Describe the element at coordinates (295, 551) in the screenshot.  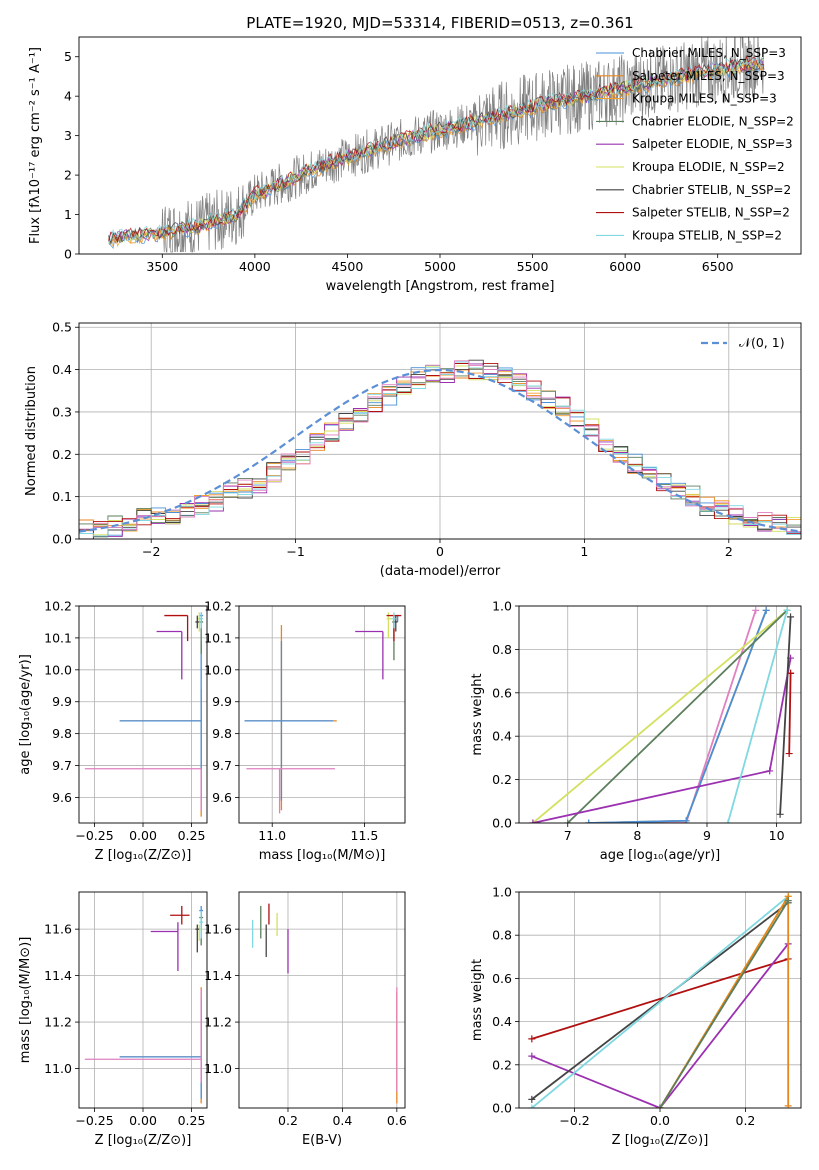
I see `residuals-xtick-label: −1` at that location.